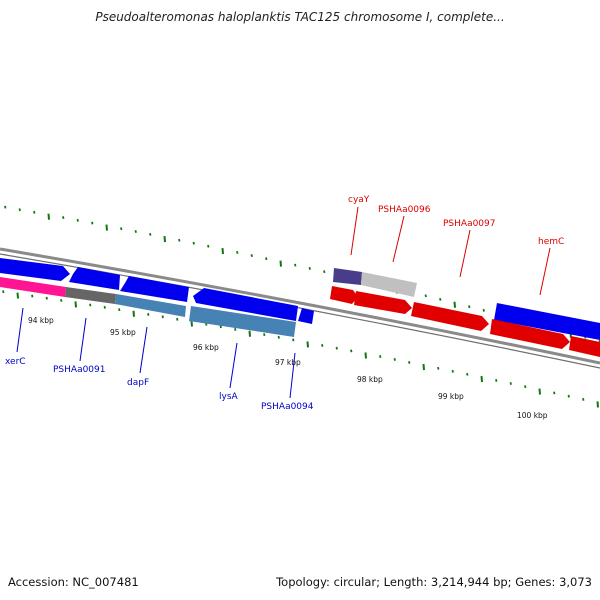 The height and width of the screenshot is (600, 600). What do you see at coordinates (451, 396) in the screenshot?
I see `tick-label: 99 kbp` at bounding box center [451, 396].